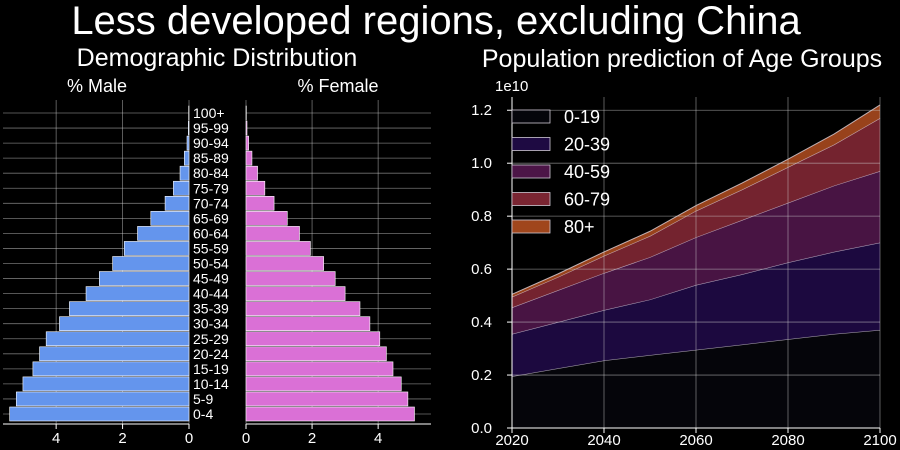 The height and width of the screenshot is (450, 900). Describe the element at coordinates (211, 233) in the screenshot. I see `age-label: 60-64` at that location.